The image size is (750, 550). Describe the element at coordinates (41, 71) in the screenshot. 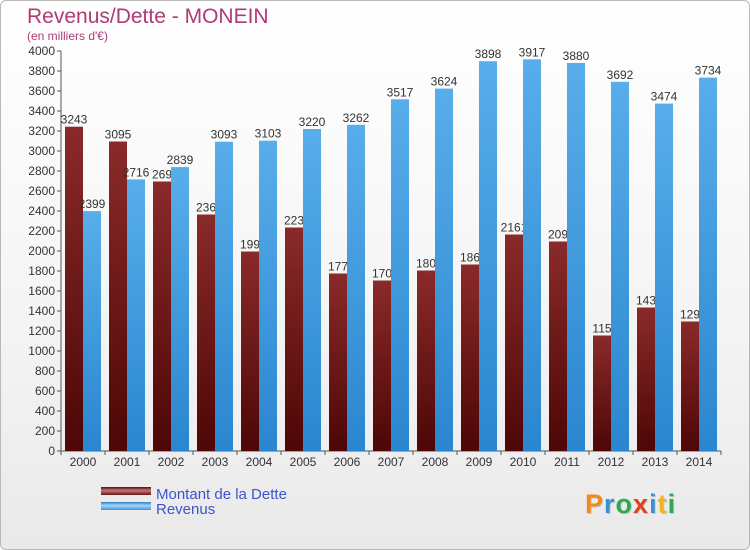

I see `y-tick-label: 3800` at that location.